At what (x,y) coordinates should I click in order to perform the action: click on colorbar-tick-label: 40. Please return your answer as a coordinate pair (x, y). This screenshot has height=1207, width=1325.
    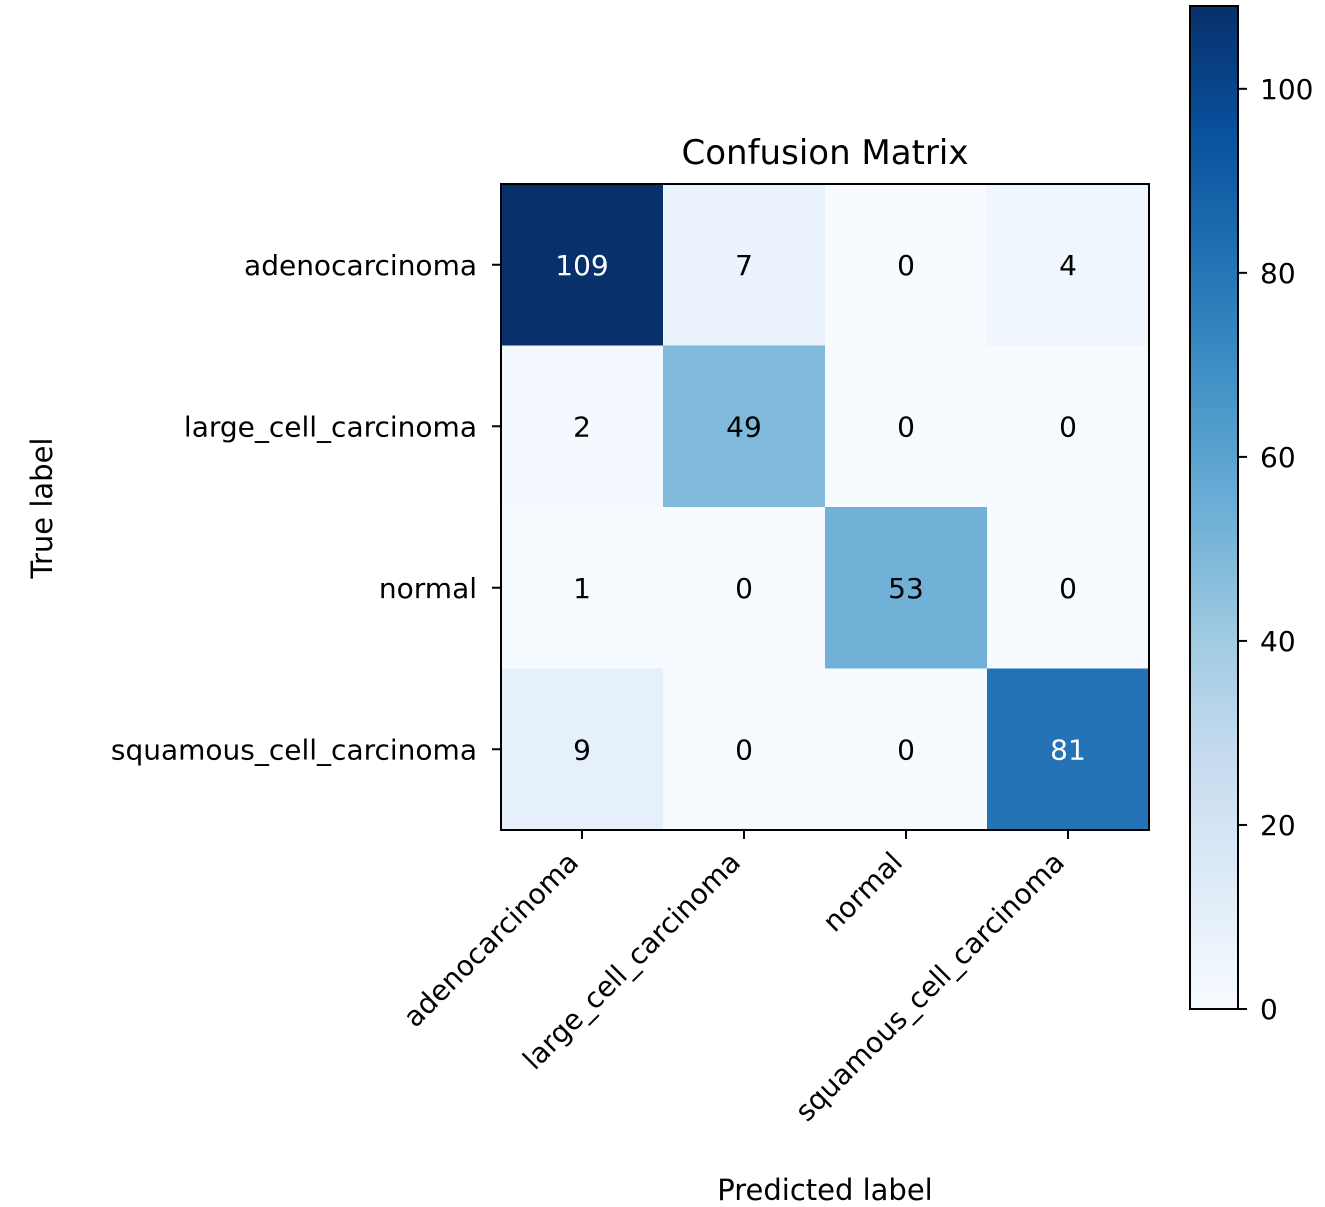
    Looking at the image, I should click on (1278, 641).